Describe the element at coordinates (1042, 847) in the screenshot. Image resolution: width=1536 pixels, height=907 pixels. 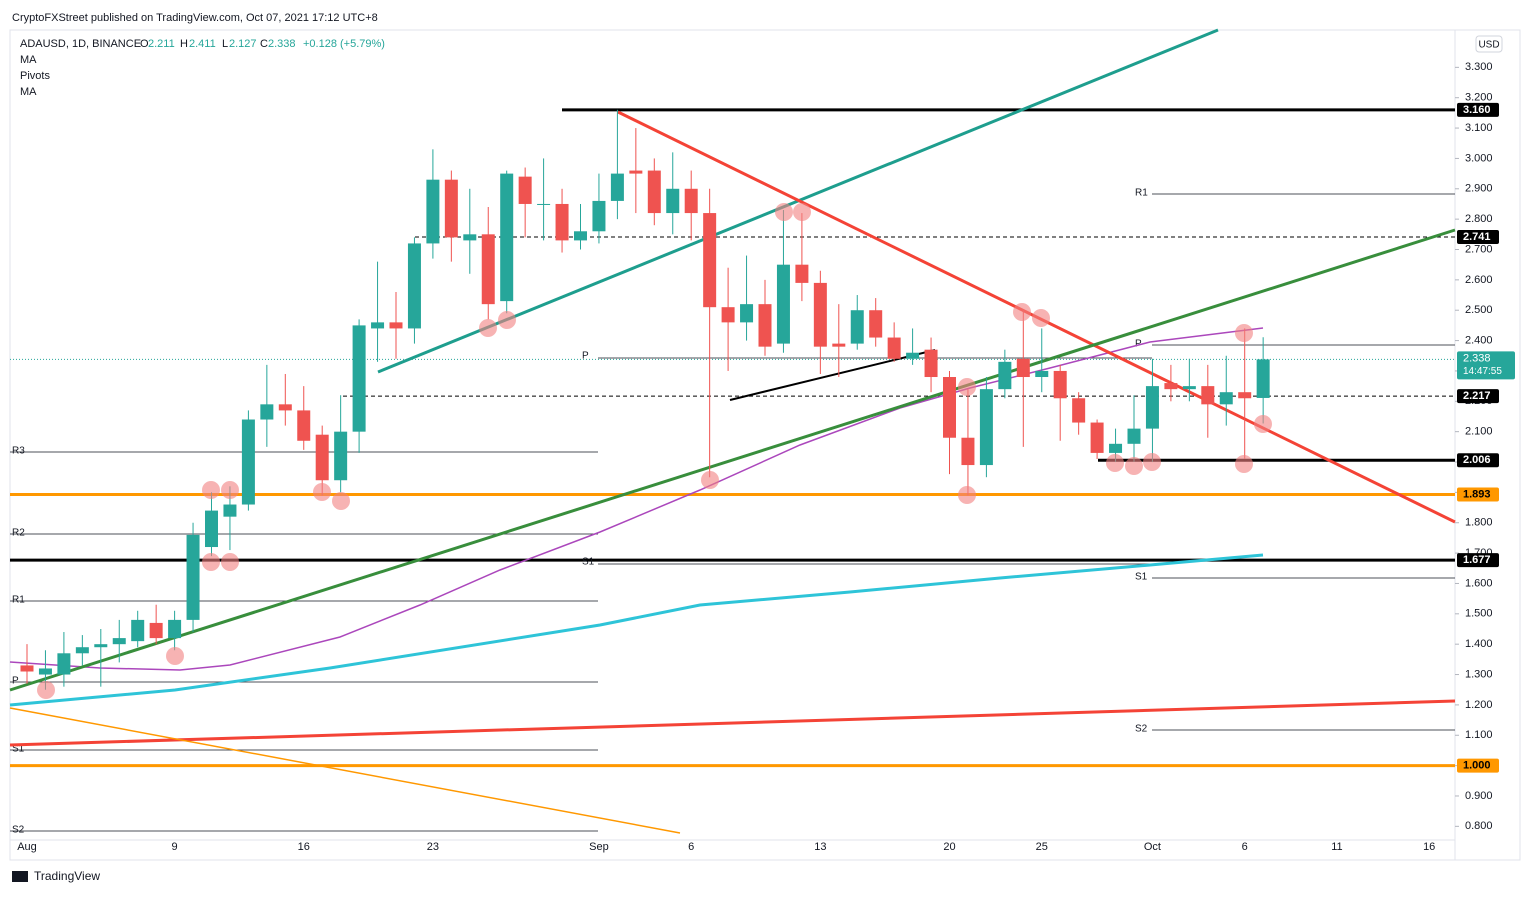
I see `x-tick-label: 25` at that location.